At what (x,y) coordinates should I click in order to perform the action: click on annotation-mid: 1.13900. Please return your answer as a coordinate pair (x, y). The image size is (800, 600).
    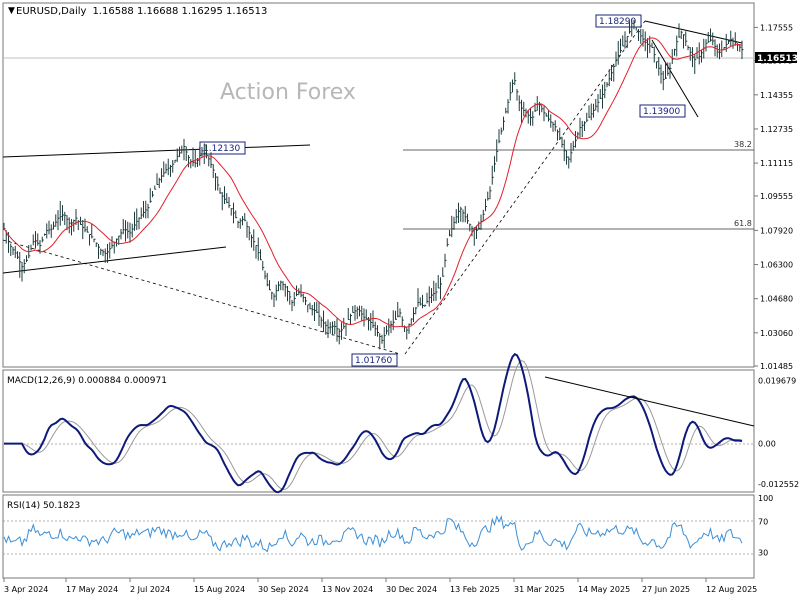
    Looking at the image, I should click on (661, 112).